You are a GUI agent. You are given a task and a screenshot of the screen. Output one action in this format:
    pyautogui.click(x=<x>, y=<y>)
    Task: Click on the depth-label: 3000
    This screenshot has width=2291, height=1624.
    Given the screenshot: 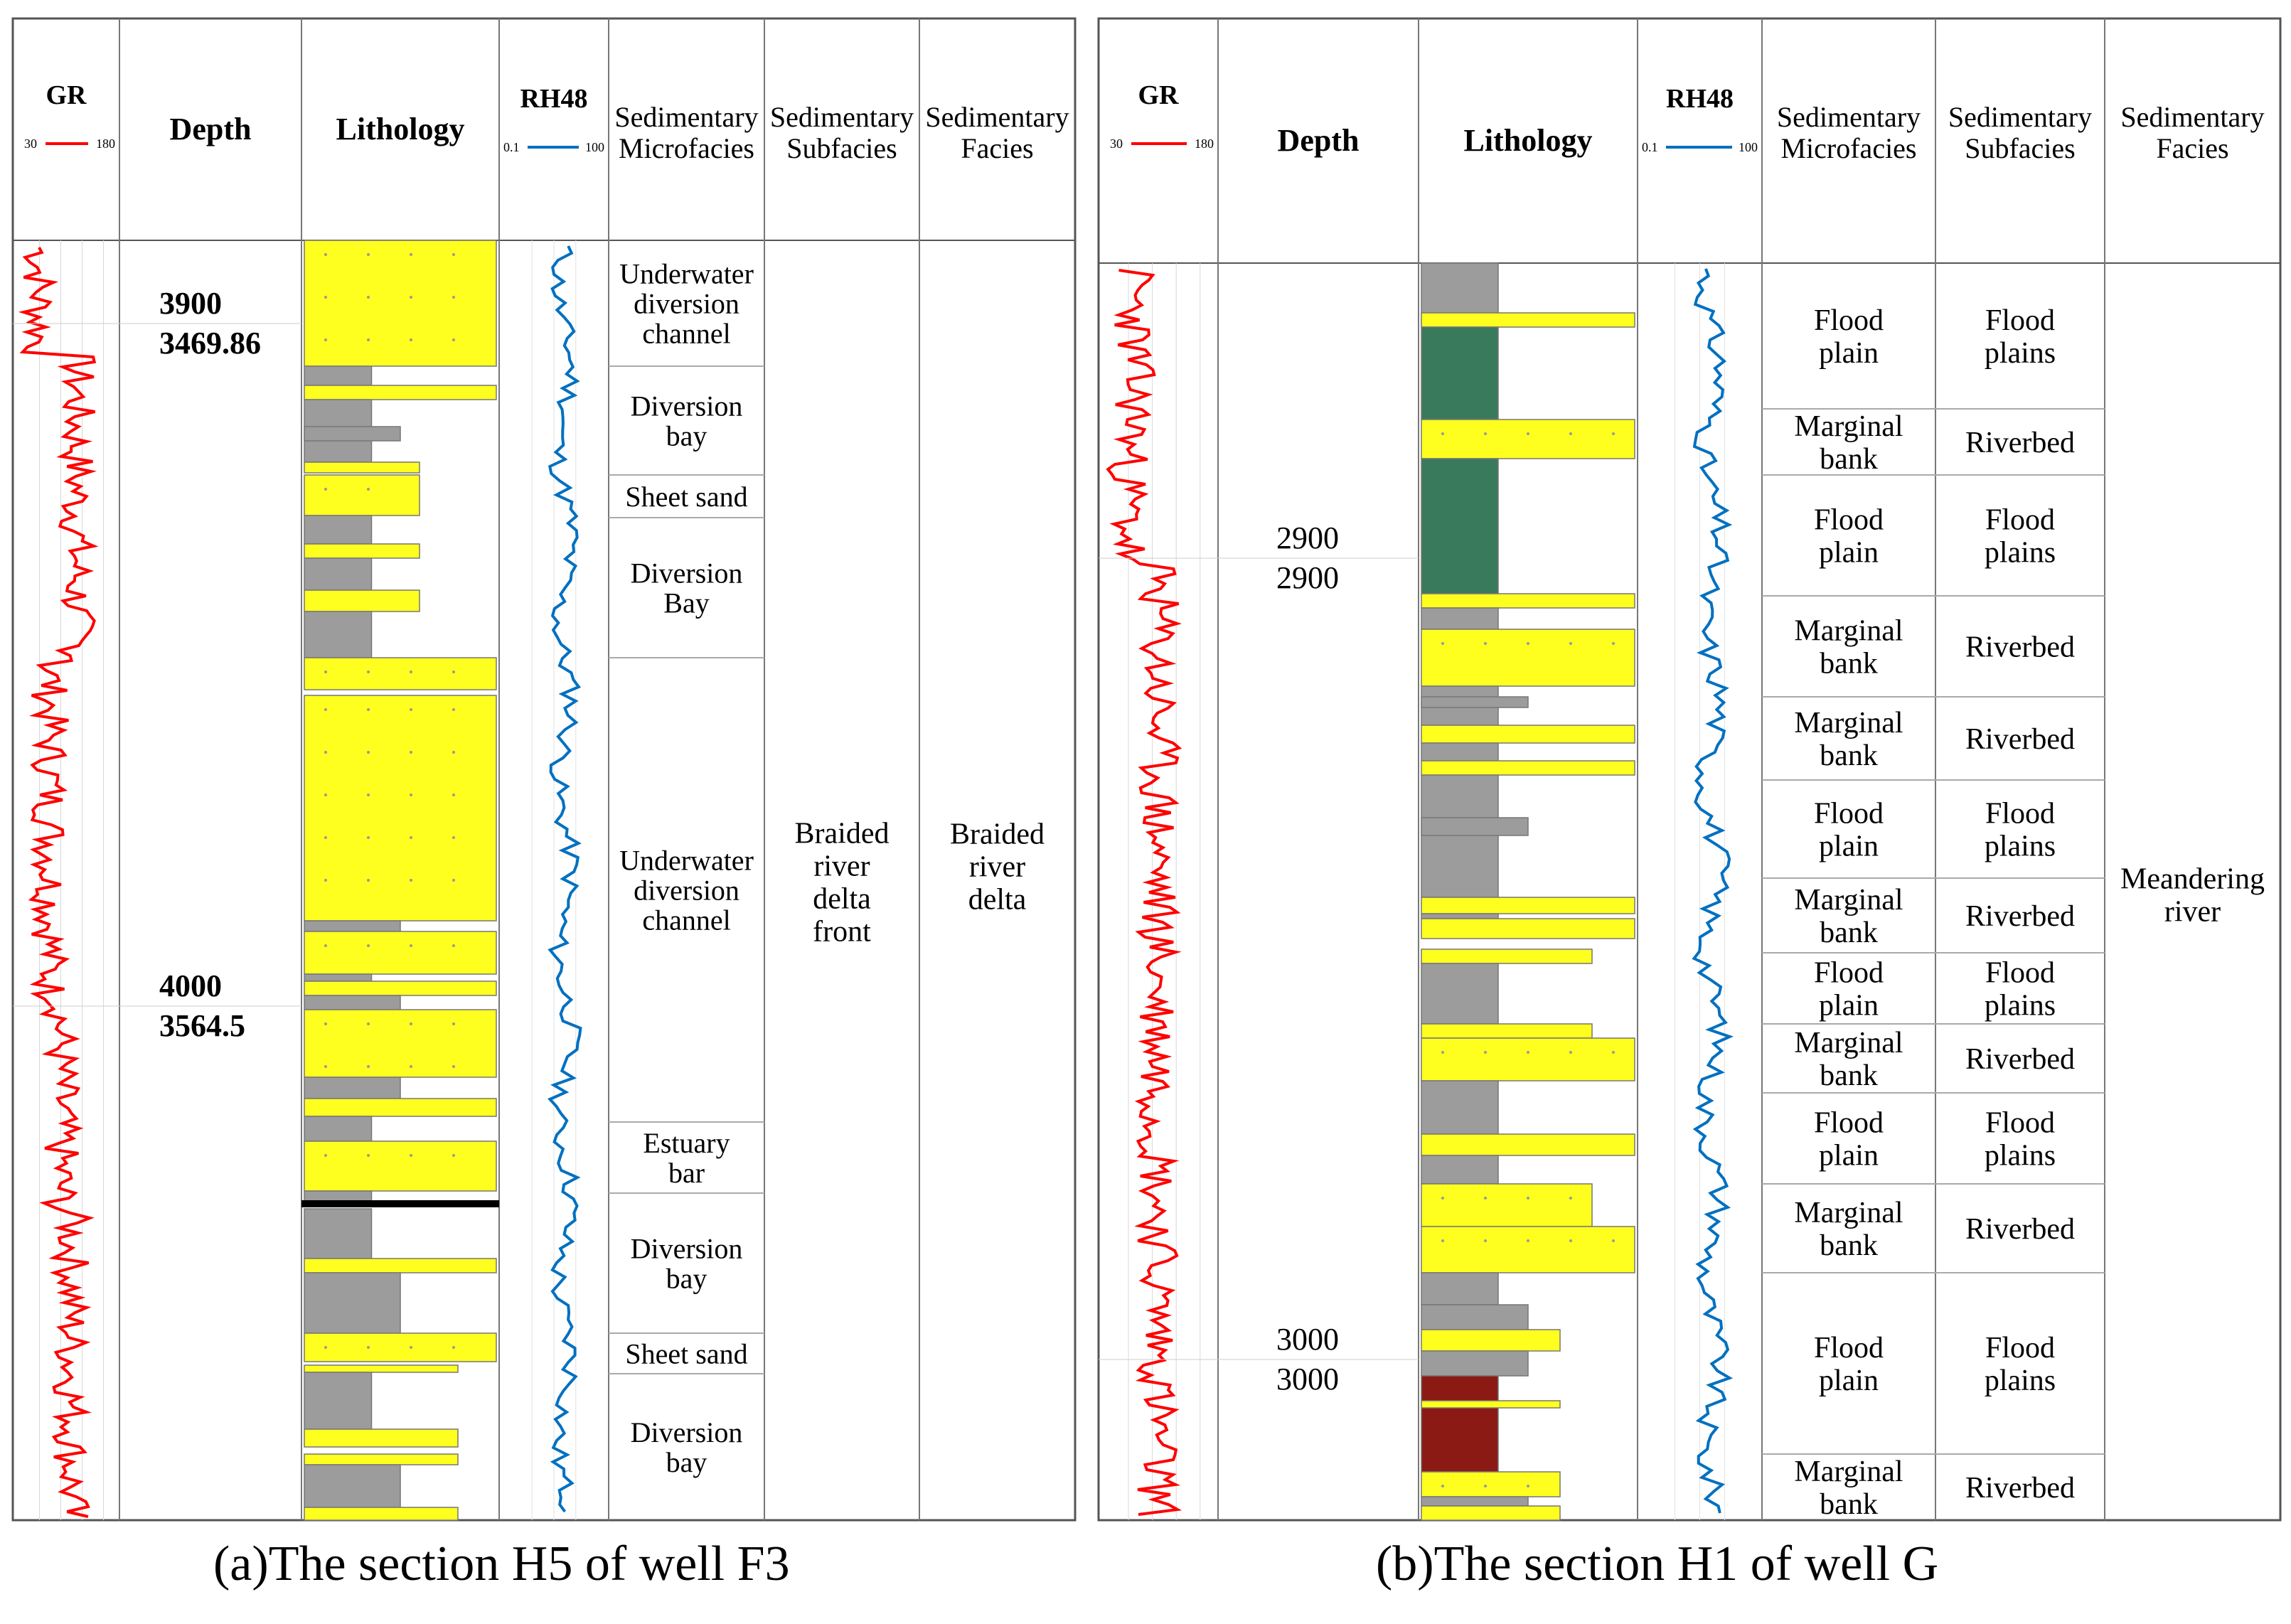 What is the action you would take?
    pyautogui.click(x=1307, y=1379)
    